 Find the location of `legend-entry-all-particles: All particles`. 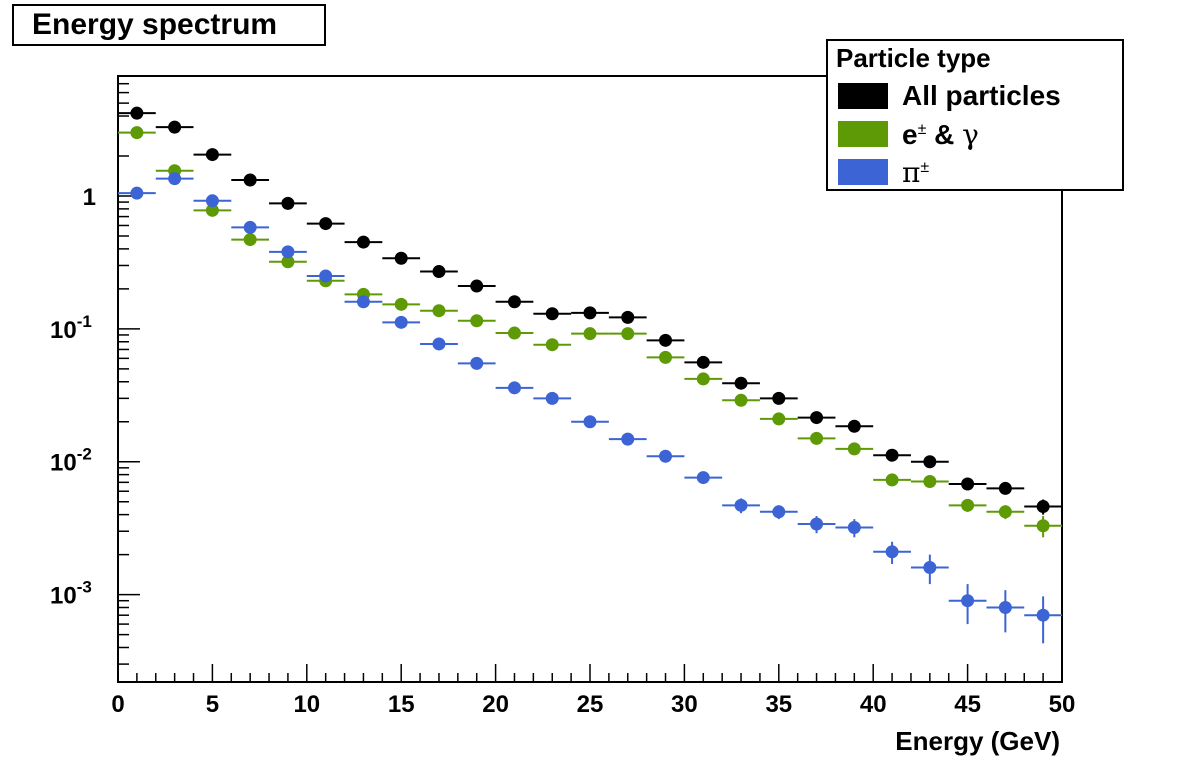

legend-entry-all-particles: All particles is located at coordinates (949, 95).